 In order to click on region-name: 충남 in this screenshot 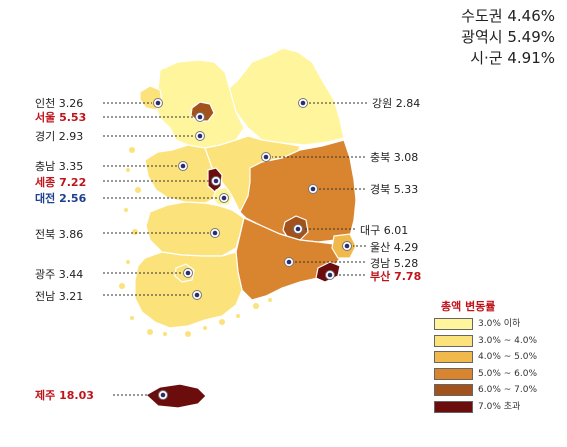, I will do `click(45, 166)`.